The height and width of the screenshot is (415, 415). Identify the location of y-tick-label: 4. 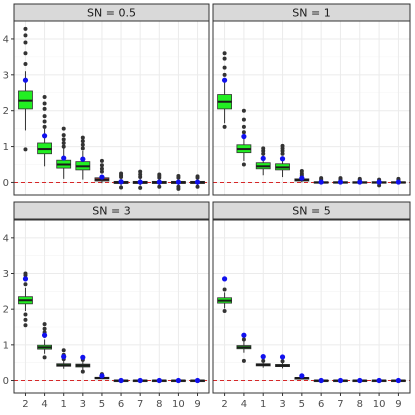
(6, 39).